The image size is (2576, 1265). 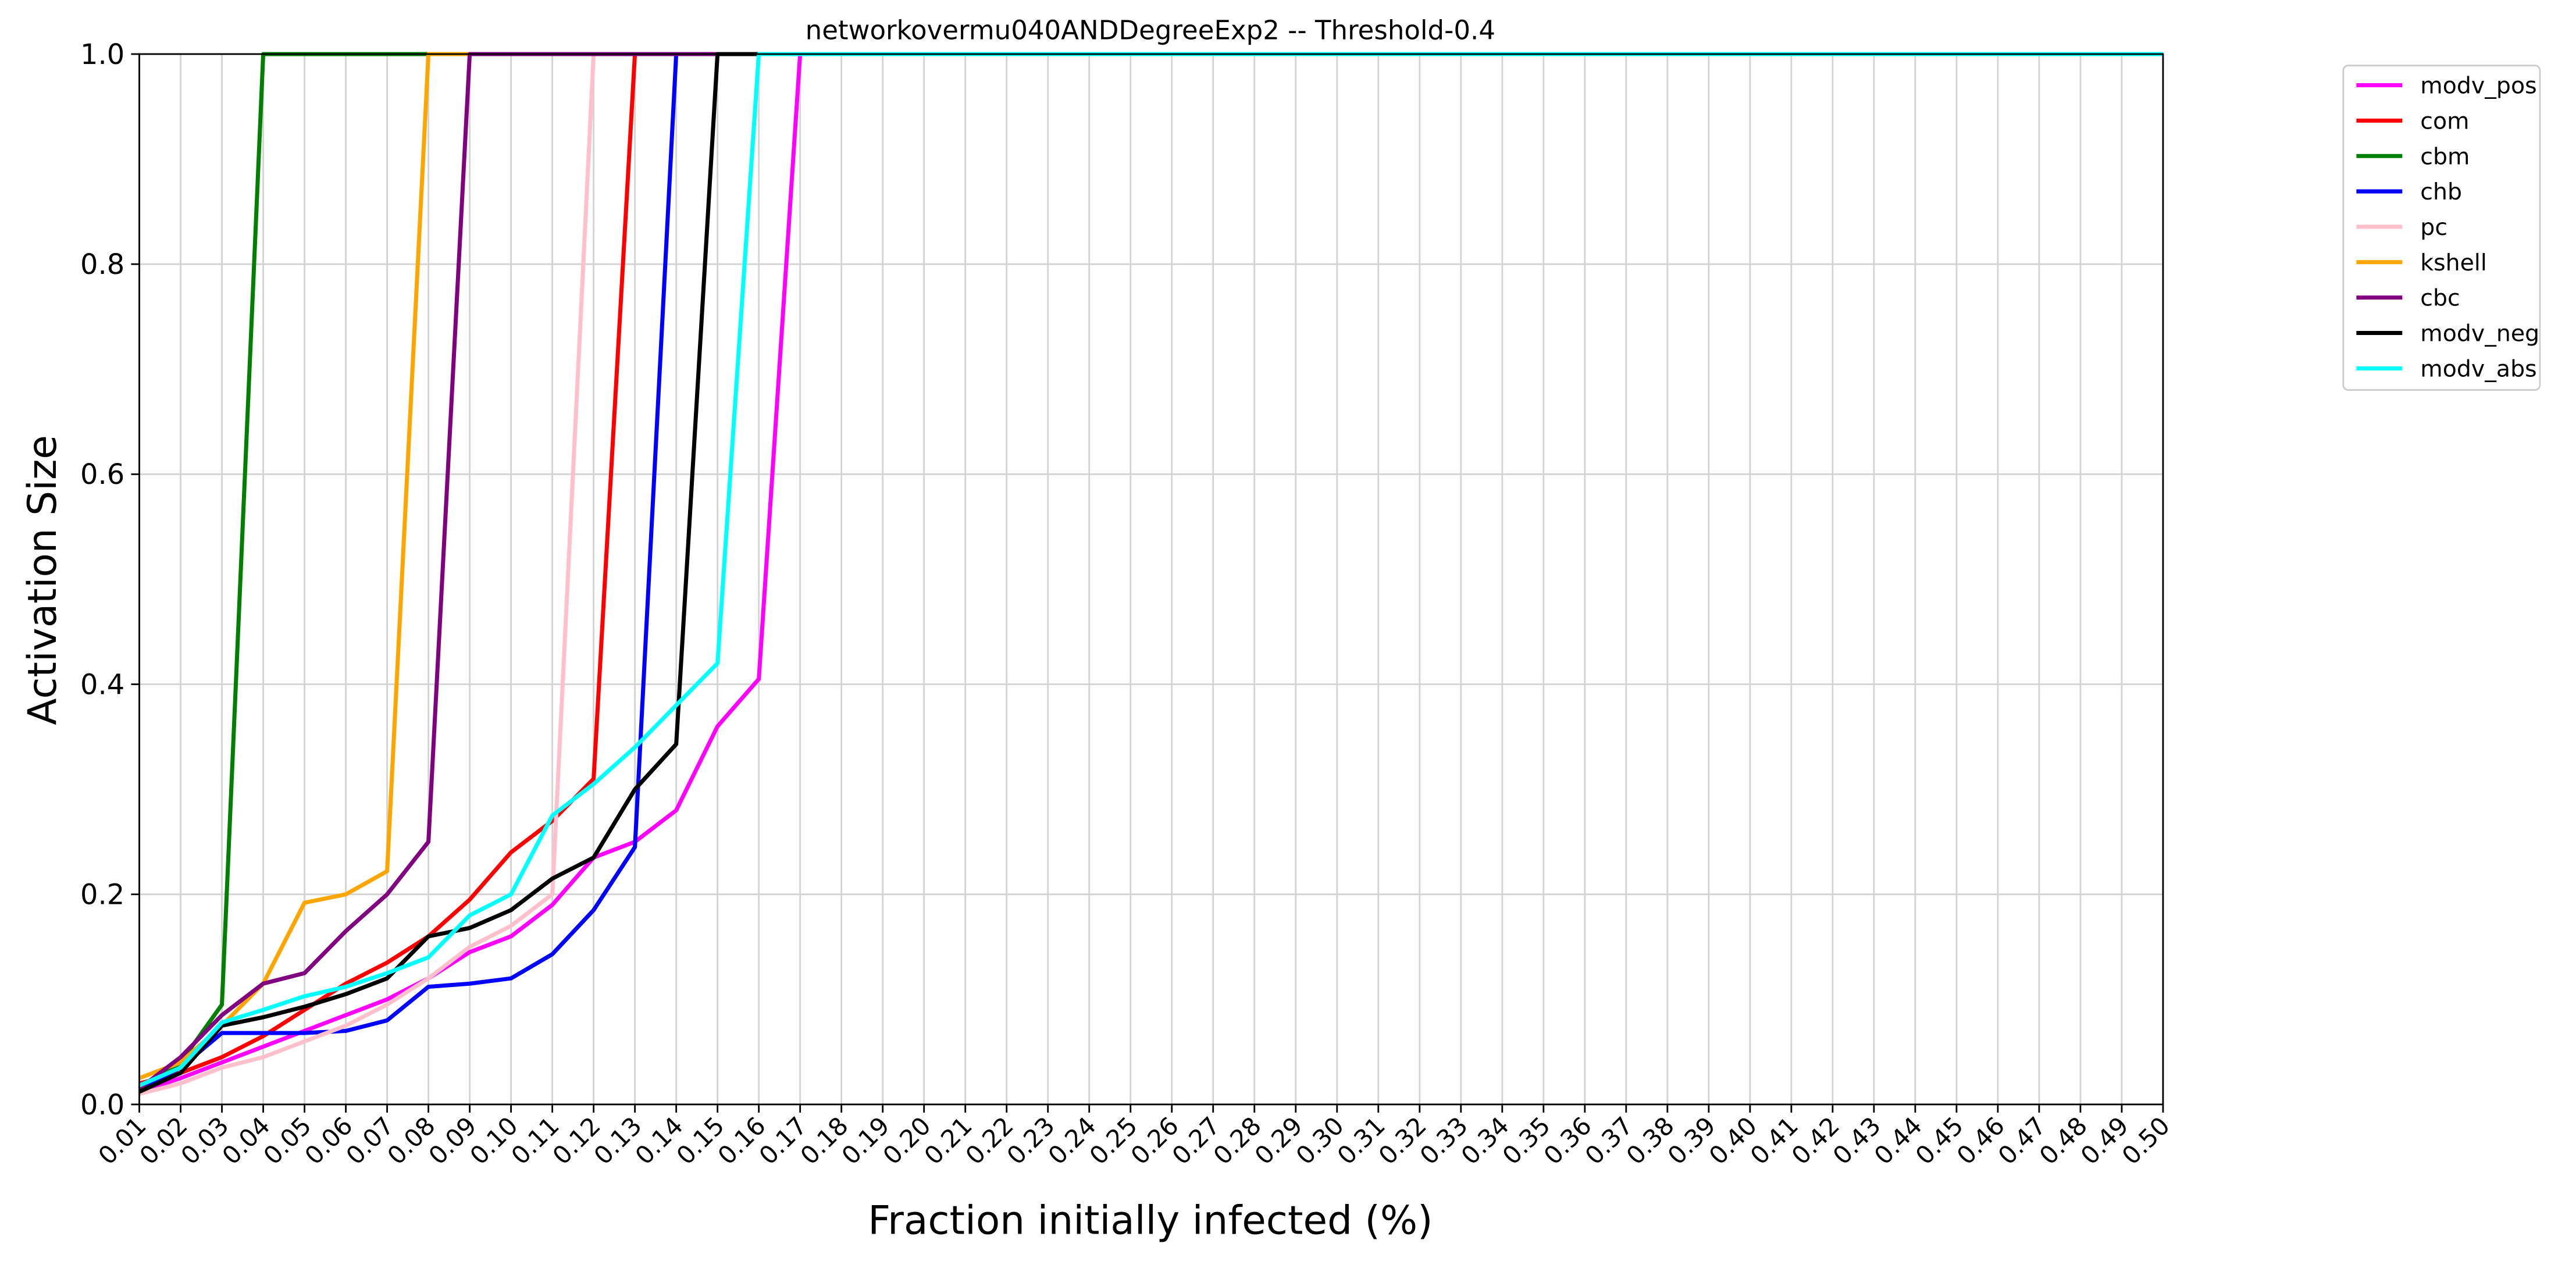 What do you see at coordinates (2444, 121) in the screenshot?
I see `legend-label: com` at bounding box center [2444, 121].